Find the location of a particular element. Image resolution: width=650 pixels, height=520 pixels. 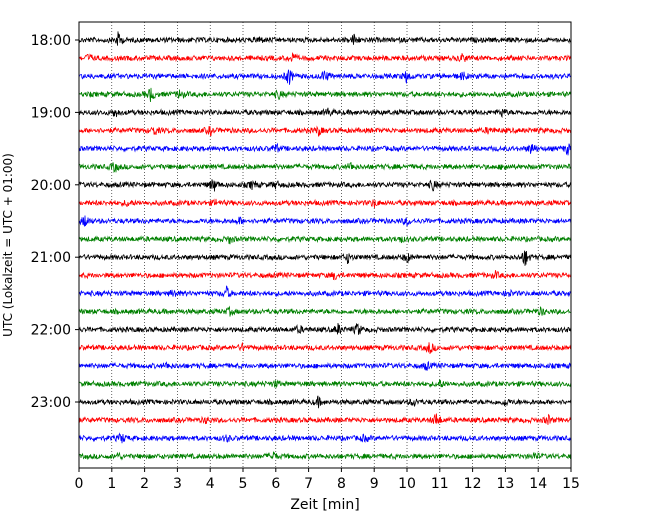

x-axis: 0 1 2 3 4 5 6 7 8 9 10 11 12 13 14 15 is located at coordinates (327, 480).